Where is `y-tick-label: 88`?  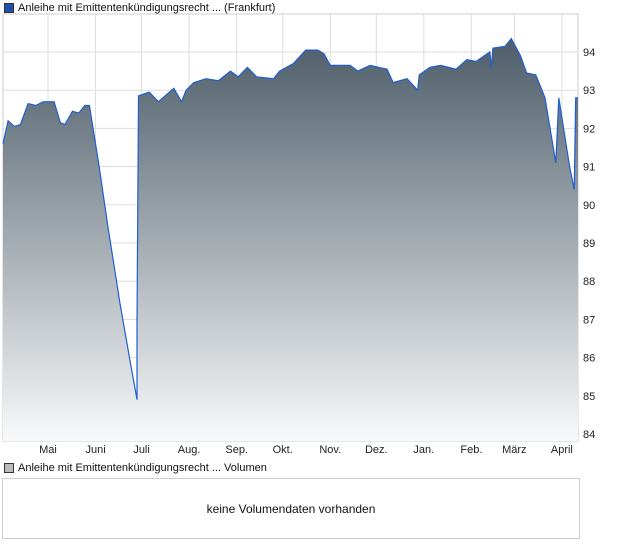 y-tick-label: 88 is located at coordinates (589, 282).